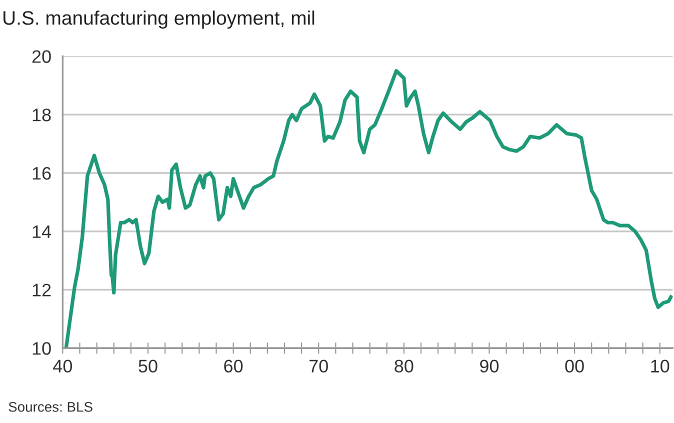 The image size is (674, 423). Describe the element at coordinates (41, 115) in the screenshot. I see `y-tick-label: 18` at that location.